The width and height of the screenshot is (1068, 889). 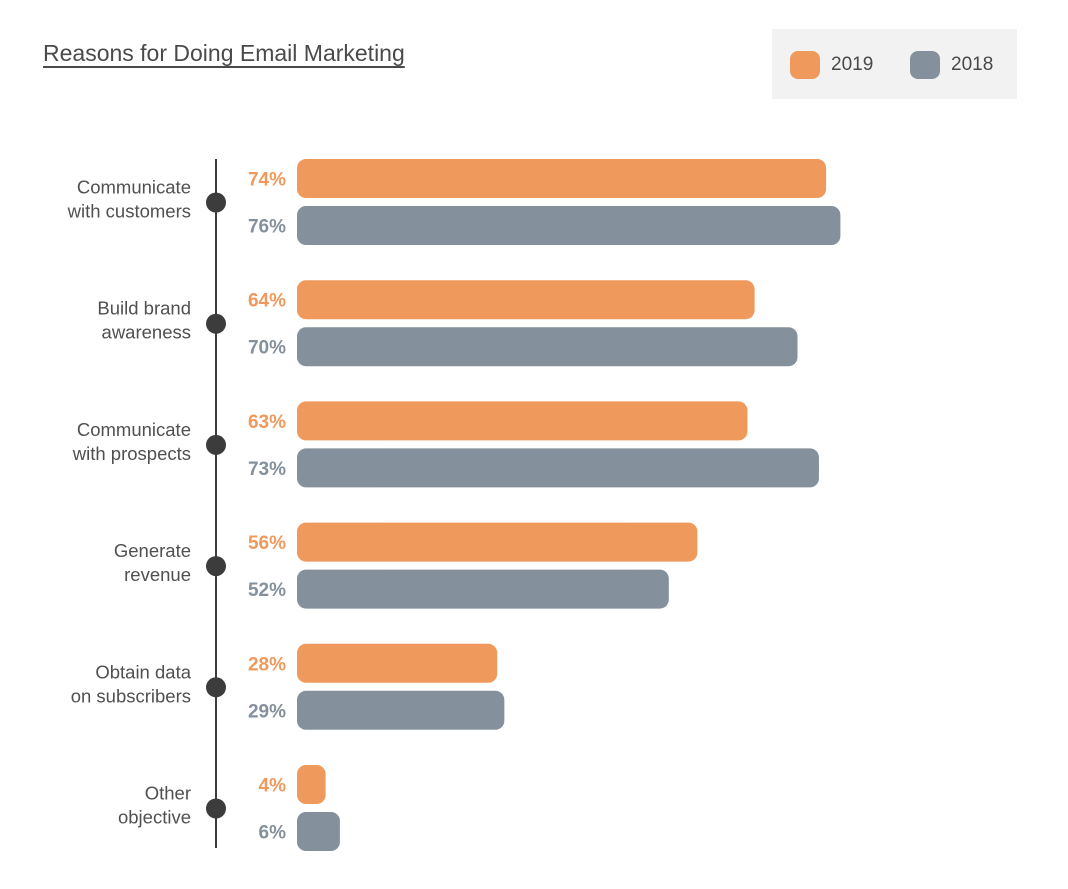 What do you see at coordinates (267, 590) in the screenshot?
I see `data-label-2018: 52%` at bounding box center [267, 590].